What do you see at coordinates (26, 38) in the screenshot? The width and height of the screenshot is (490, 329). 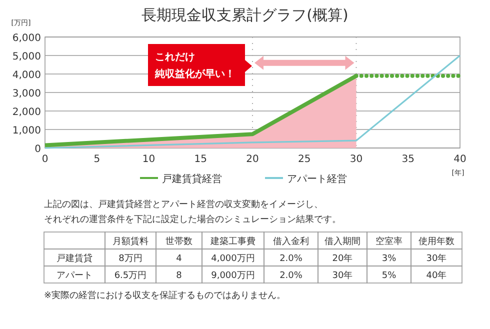 I see `y-tick-label: 6,000` at bounding box center [26, 38].